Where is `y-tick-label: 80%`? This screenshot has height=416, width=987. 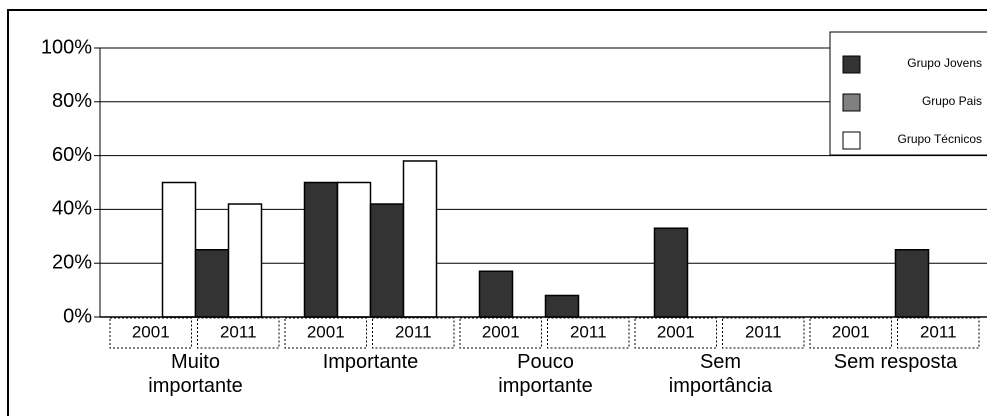 y-tick-label: 80% is located at coordinates (72, 101).